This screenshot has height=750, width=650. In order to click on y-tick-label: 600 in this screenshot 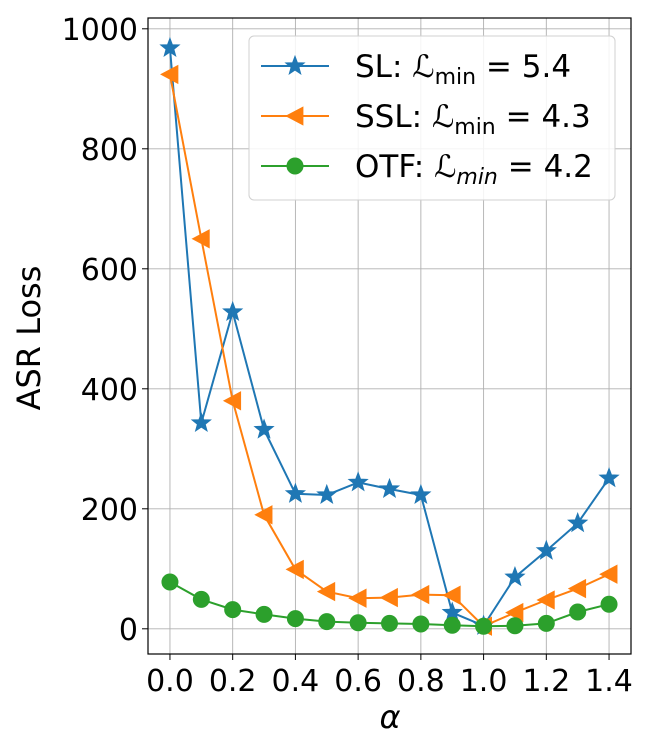, I will do `click(109, 270)`.